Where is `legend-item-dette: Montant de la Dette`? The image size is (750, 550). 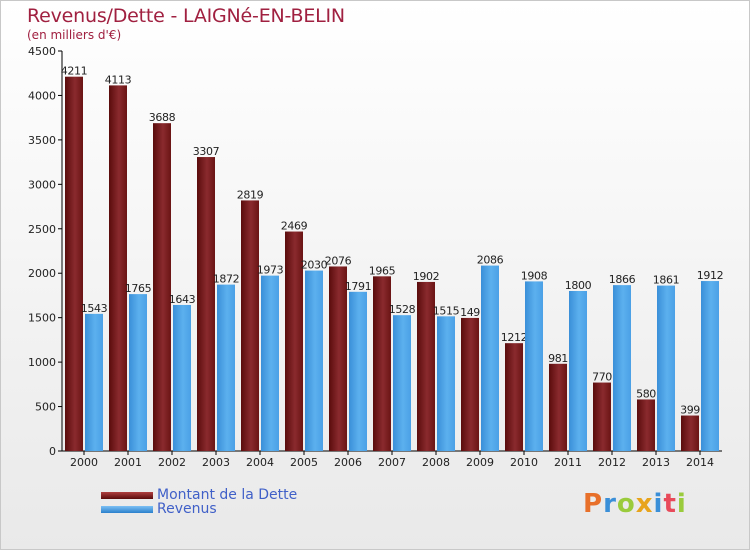 legend-item-dette: Montant de la Dette is located at coordinates (199, 495).